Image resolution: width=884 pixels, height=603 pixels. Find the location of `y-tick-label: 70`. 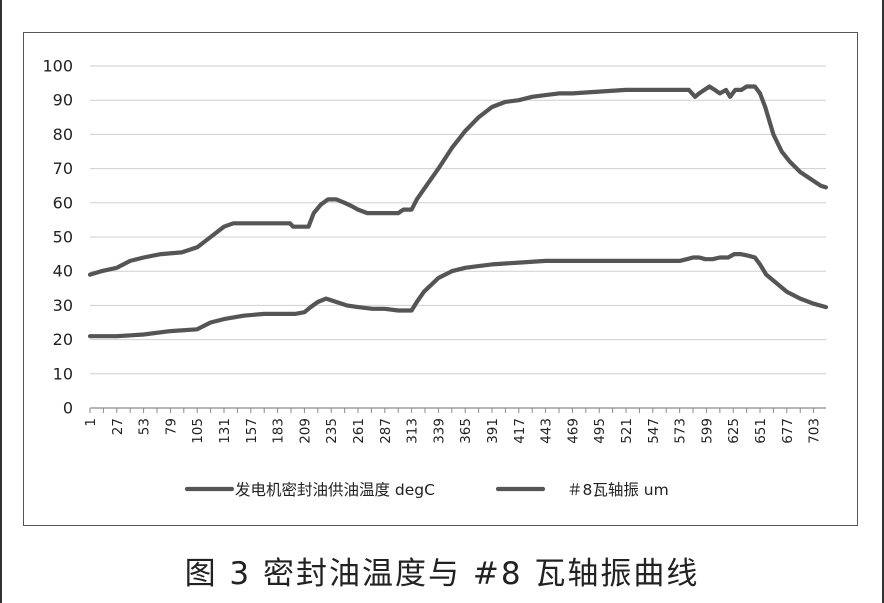

y-tick-label: 70 is located at coordinates (63, 168).